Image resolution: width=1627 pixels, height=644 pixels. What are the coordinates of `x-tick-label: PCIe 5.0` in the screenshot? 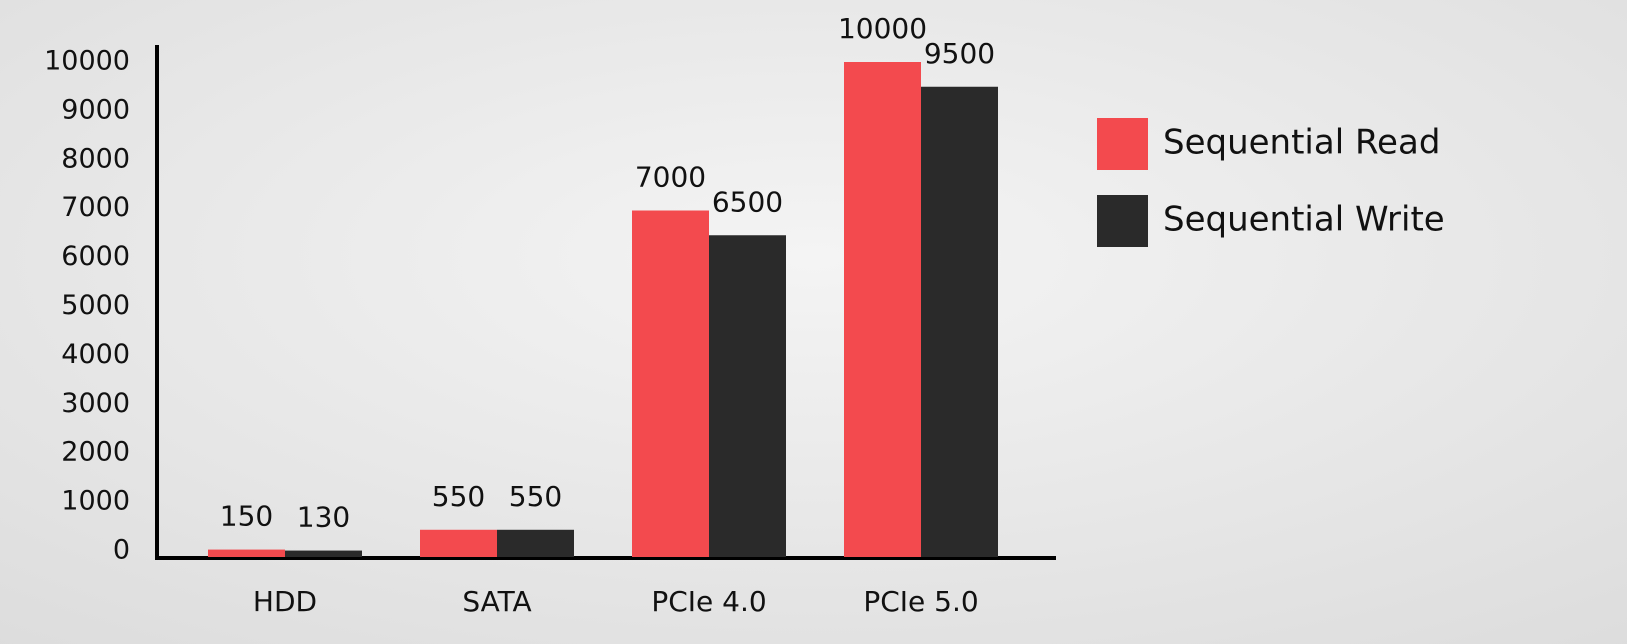 It's located at (920, 601).